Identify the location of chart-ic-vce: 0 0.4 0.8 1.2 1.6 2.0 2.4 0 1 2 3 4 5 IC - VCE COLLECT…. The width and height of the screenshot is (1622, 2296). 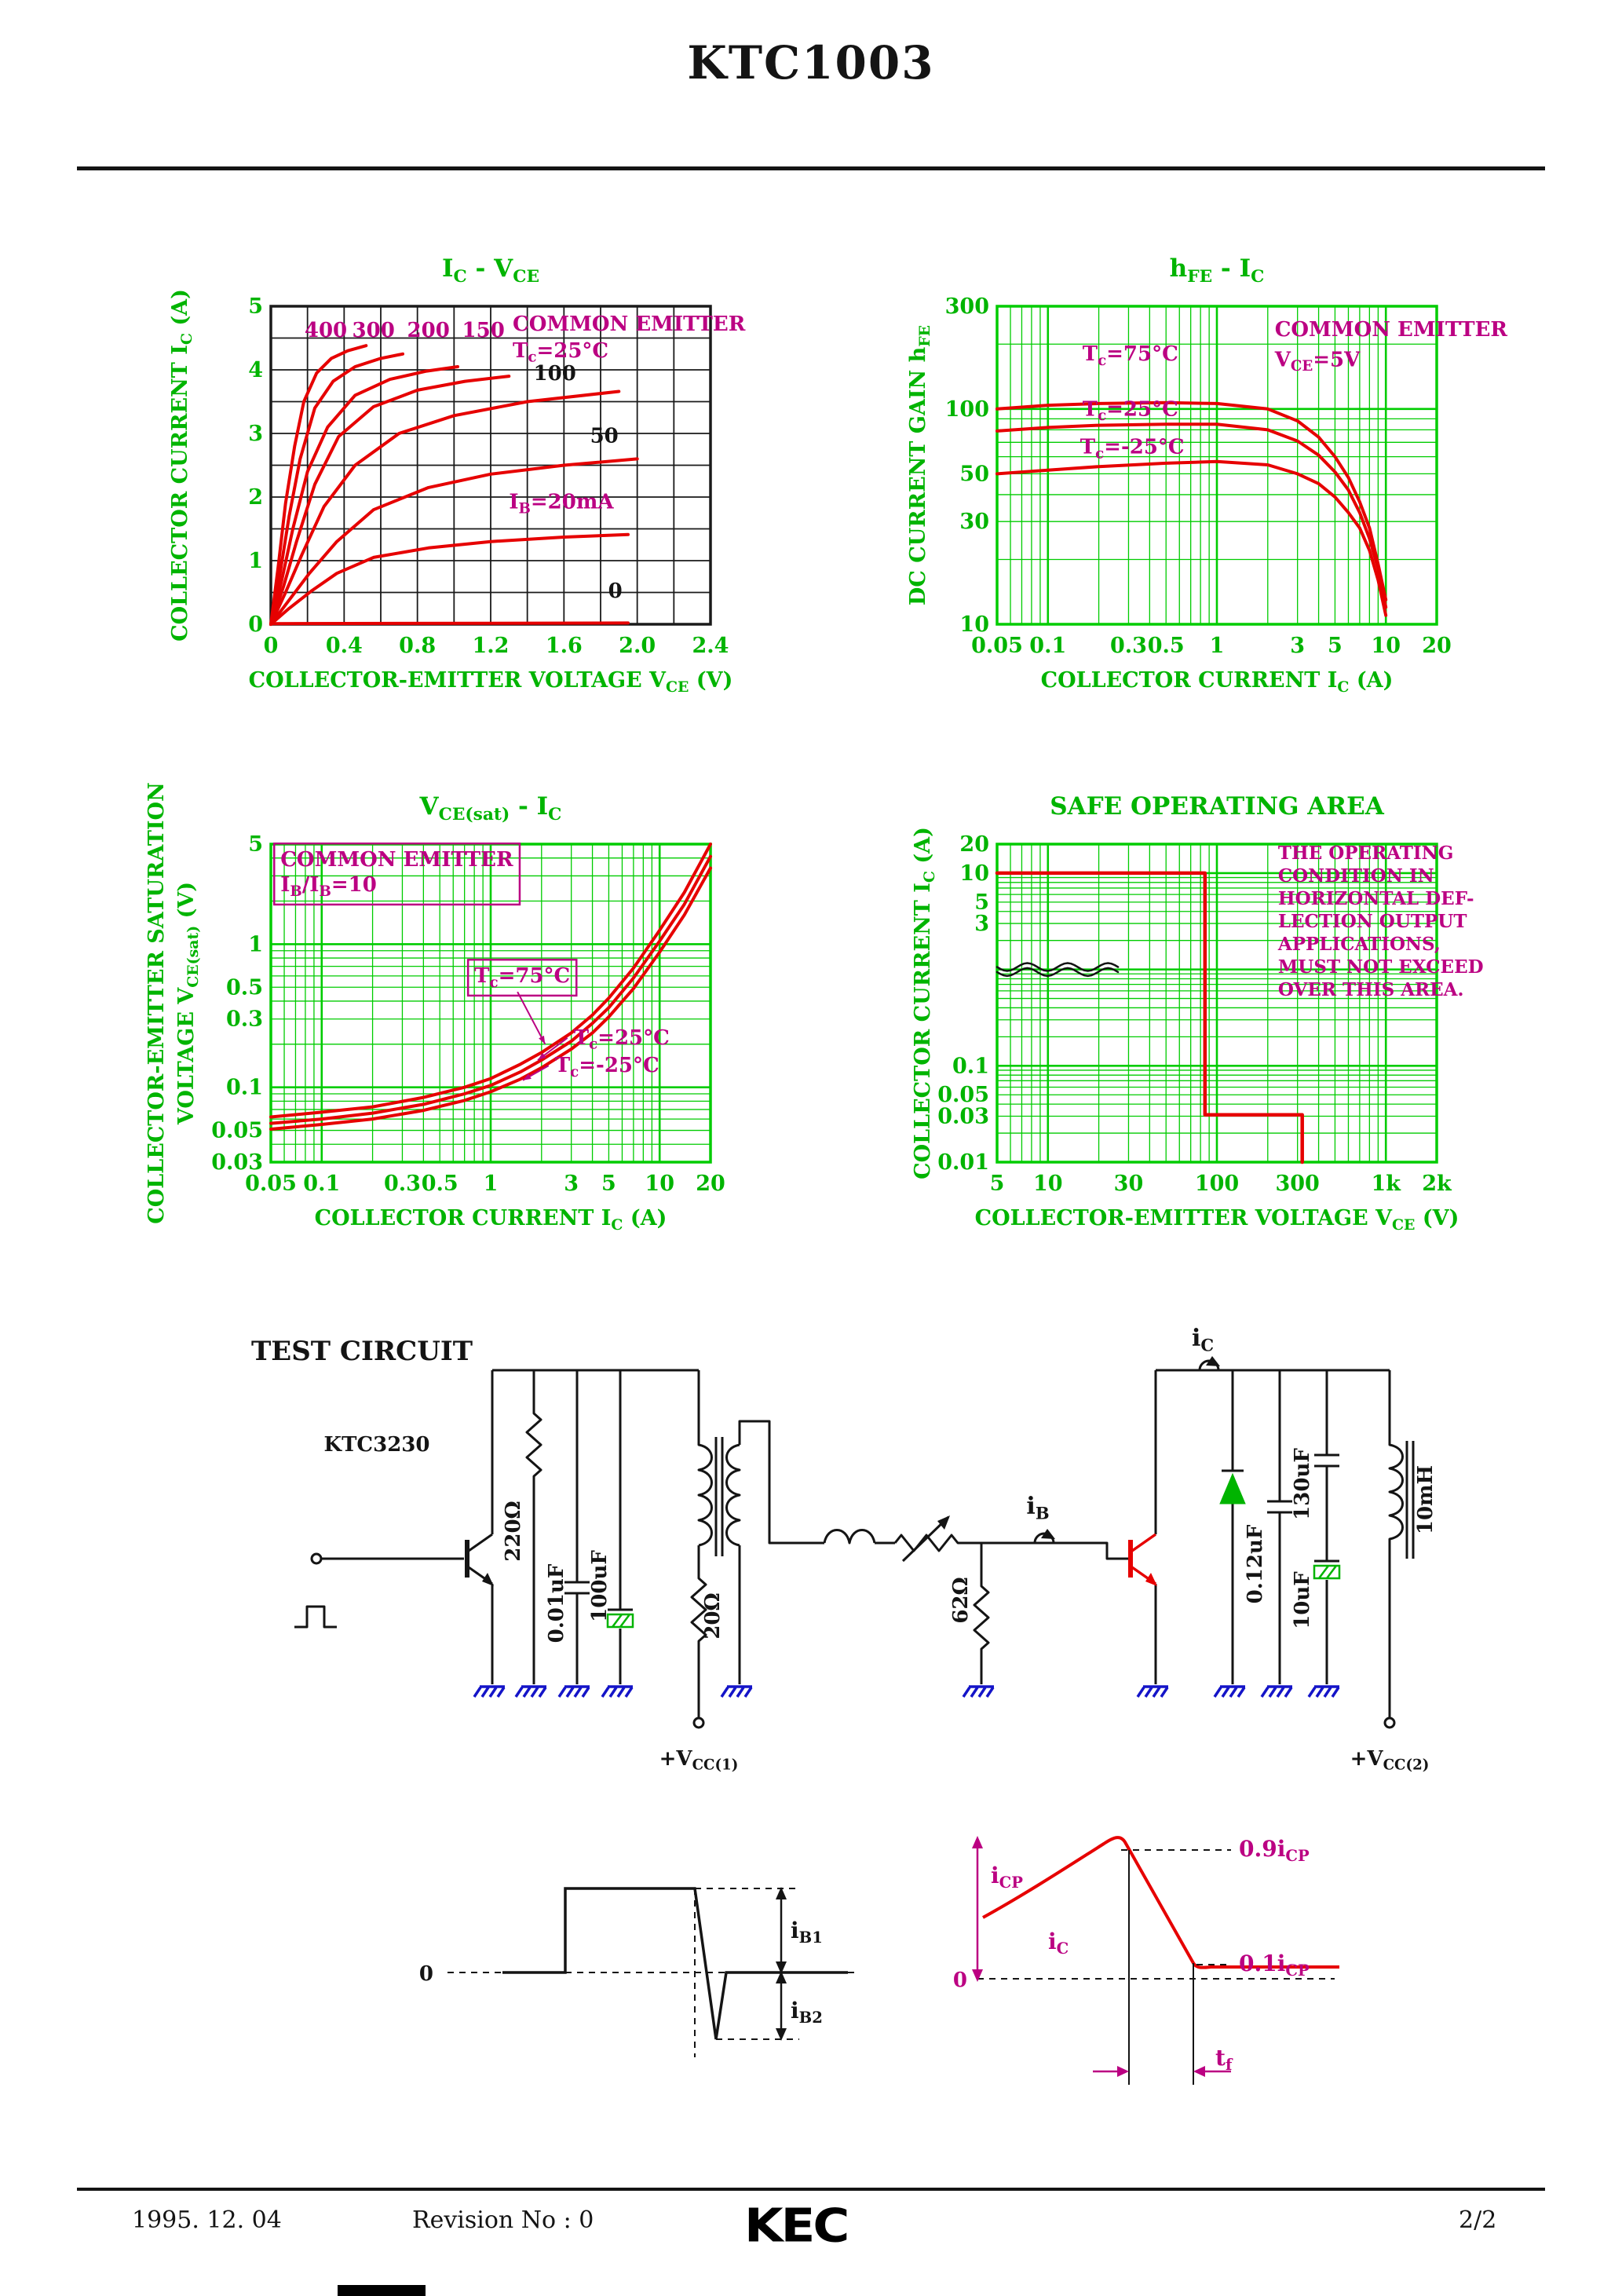
(457, 475).